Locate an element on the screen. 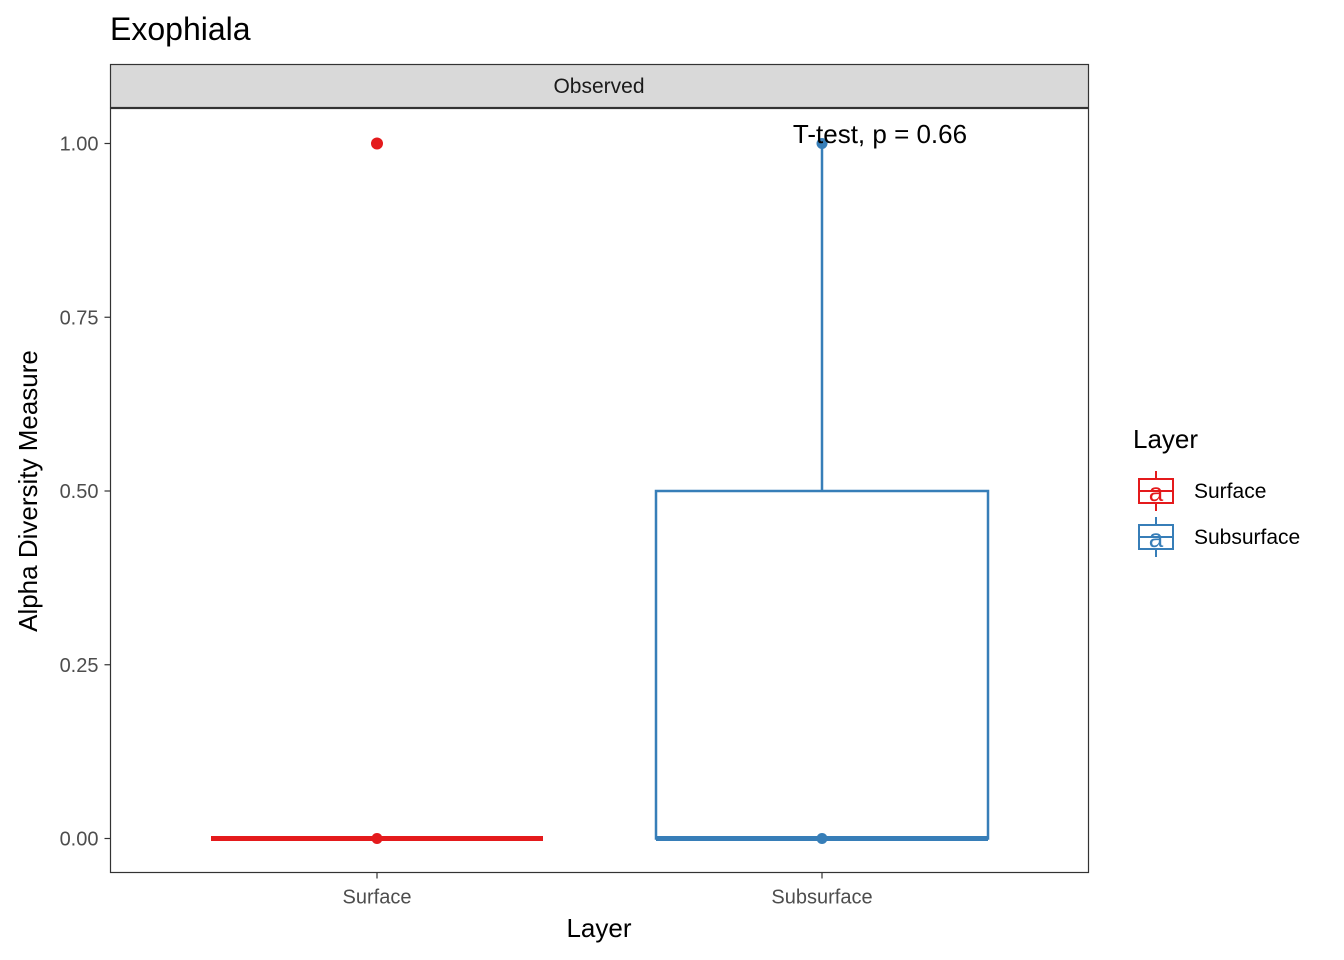 This screenshot has width=1344, height=960. y-tick-label: 0.50 is located at coordinates (79, 492).